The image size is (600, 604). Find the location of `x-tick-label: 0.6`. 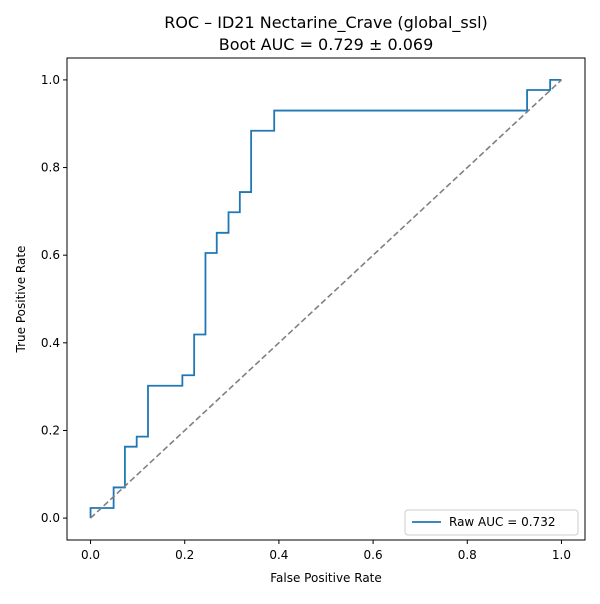

x-tick-label: 0.6 is located at coordinates (373, 555).